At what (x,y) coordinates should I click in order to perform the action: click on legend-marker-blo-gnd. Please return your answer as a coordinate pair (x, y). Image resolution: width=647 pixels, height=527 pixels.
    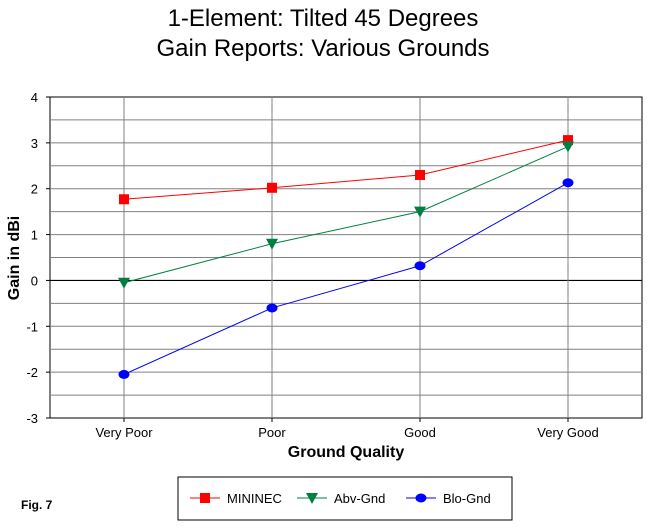
    Looking at the image, I should click on (421, 498).